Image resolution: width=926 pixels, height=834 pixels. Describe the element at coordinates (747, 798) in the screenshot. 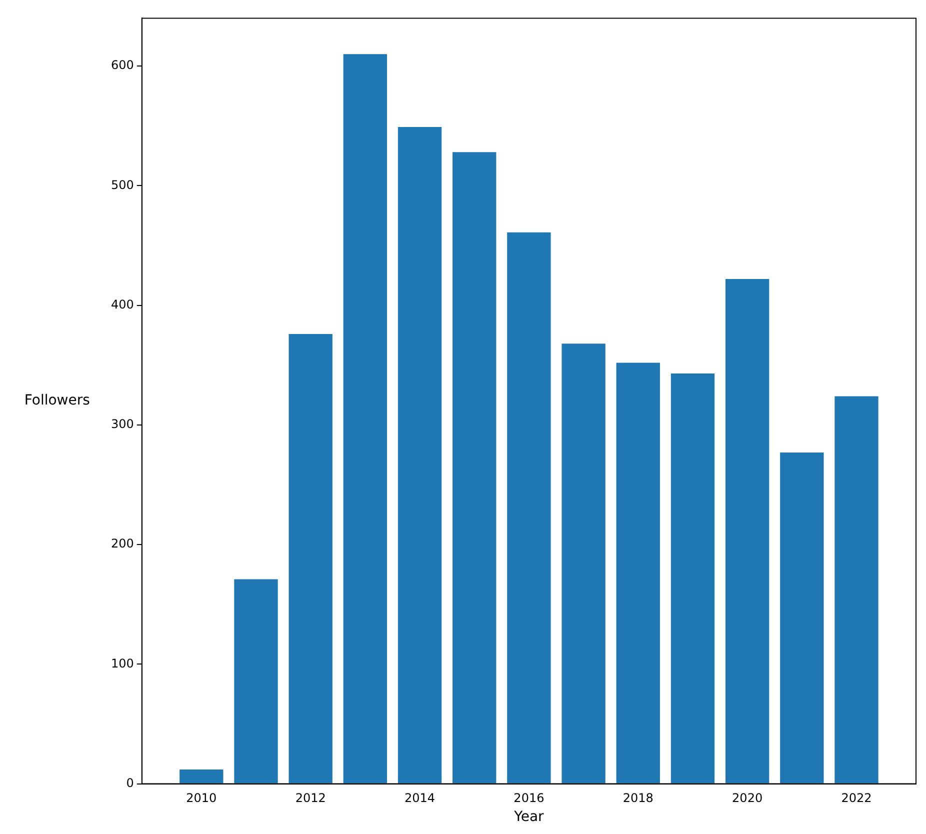

I see `x-tick-label: 2020` at that location.